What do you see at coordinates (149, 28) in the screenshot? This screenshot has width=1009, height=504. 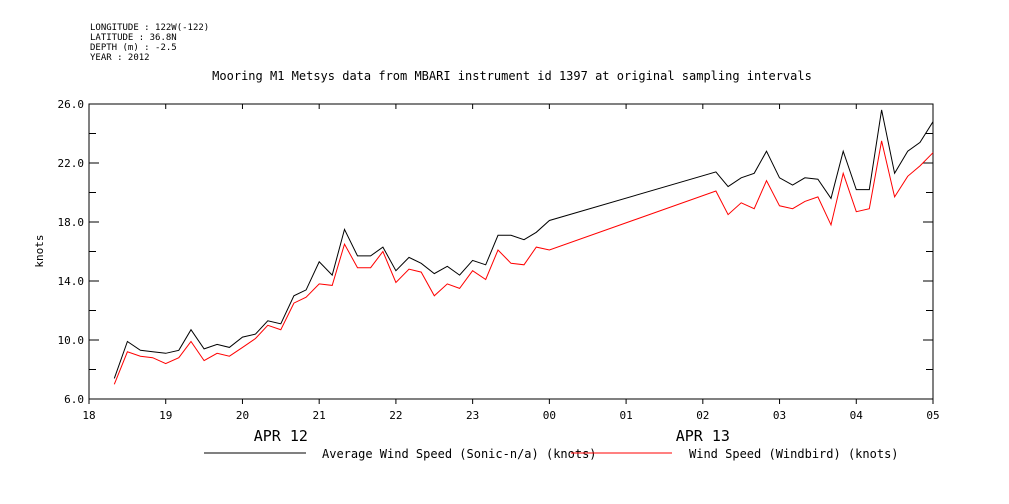 I see `longitude-label: LONGITUDE : 122W(-122)` at bounding box center [149, 28].